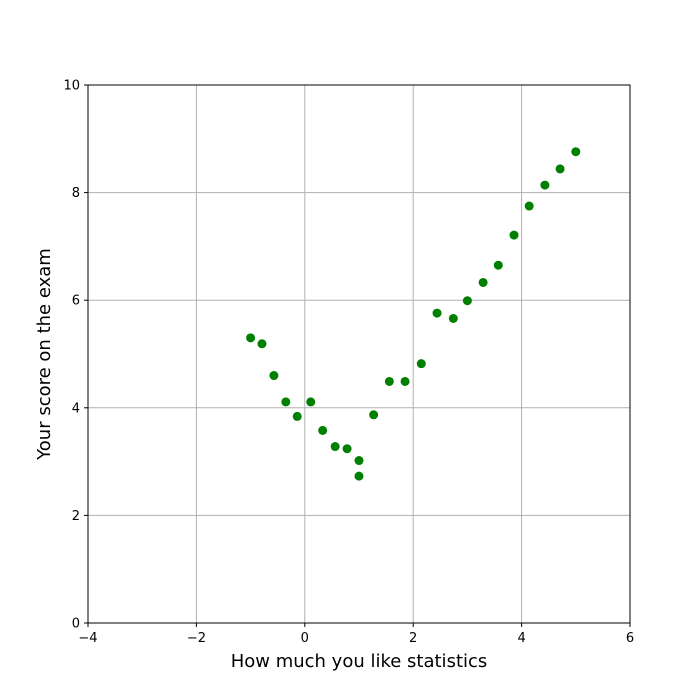 The width and height of the screenshot is (700, 700). Describe the element at coordinates (521, 638) in the screenshot. I see `x-tick-label: 4` at that location.